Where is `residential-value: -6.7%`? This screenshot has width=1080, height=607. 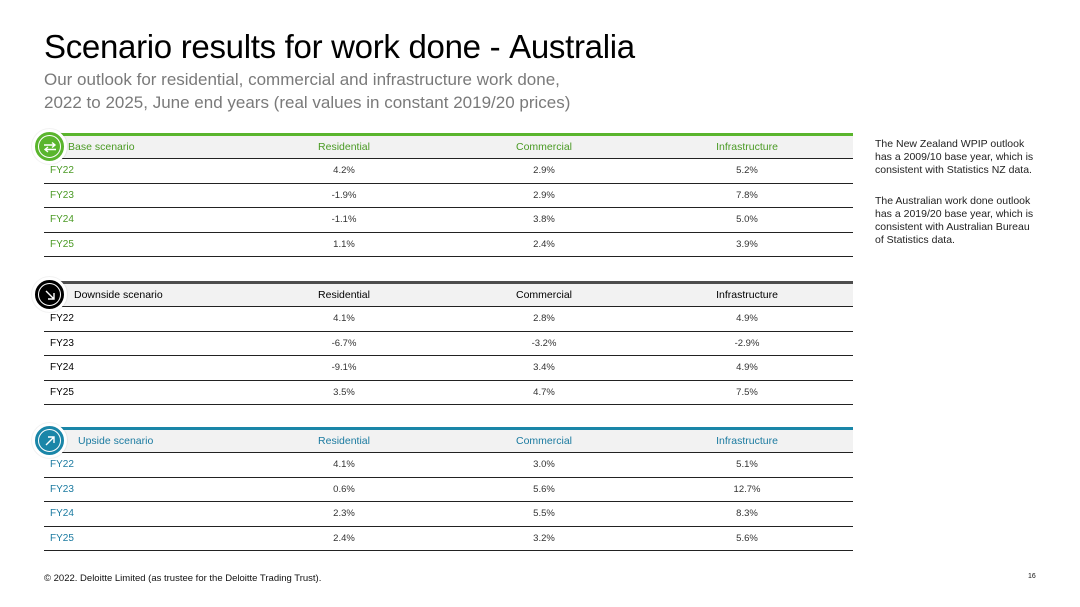
residential-value: -6.7% is located at coordinates (344, 343).